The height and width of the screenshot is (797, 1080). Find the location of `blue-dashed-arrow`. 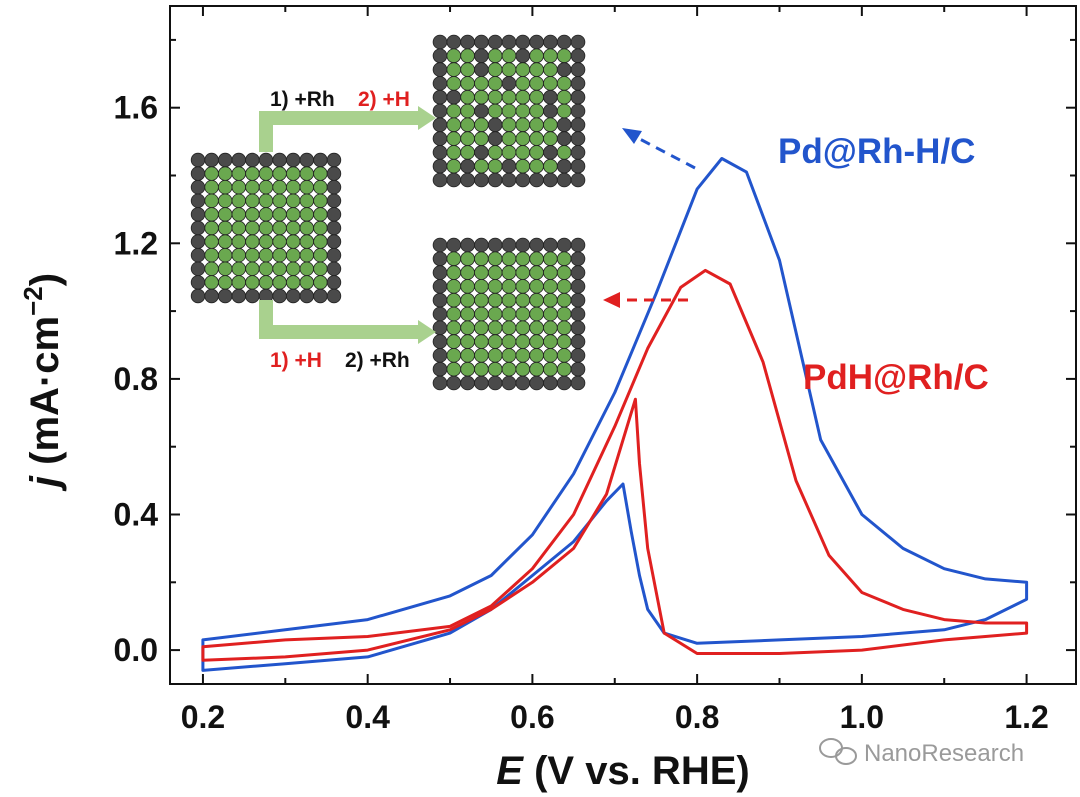

blue-dashed-arrow is located at coordinates (659, 149).